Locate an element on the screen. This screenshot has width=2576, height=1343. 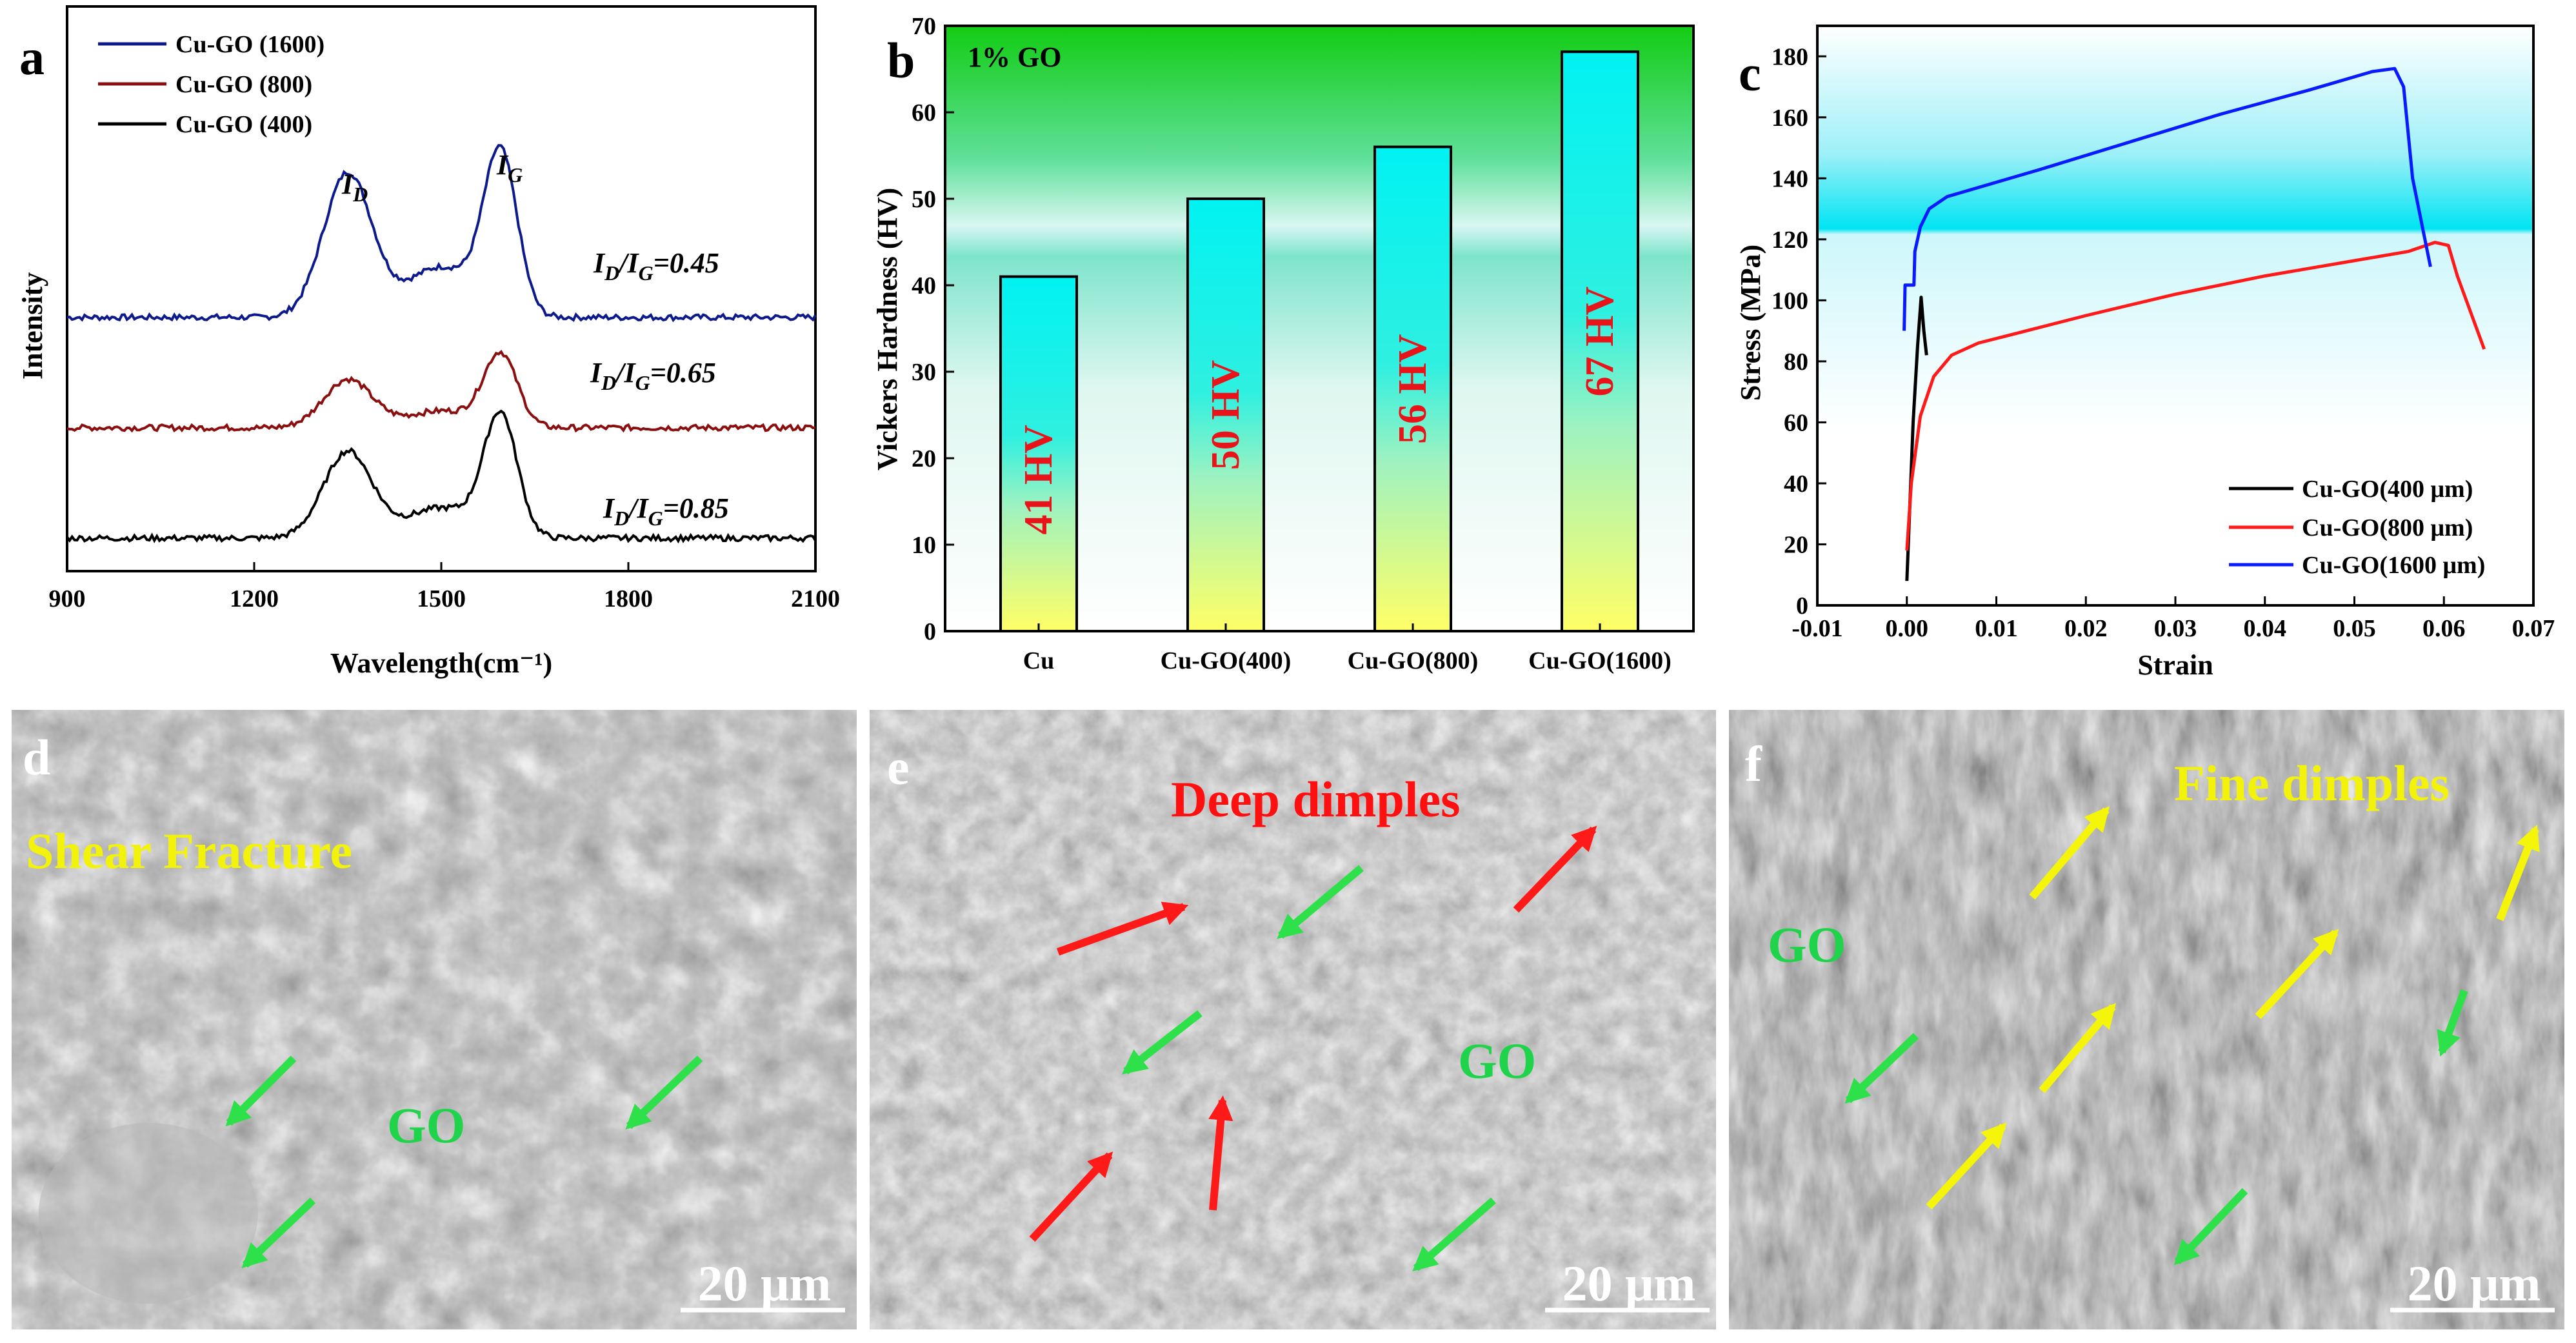
ratio-label-800: ID/IG=0.65 is located at coordinates (653, 375).